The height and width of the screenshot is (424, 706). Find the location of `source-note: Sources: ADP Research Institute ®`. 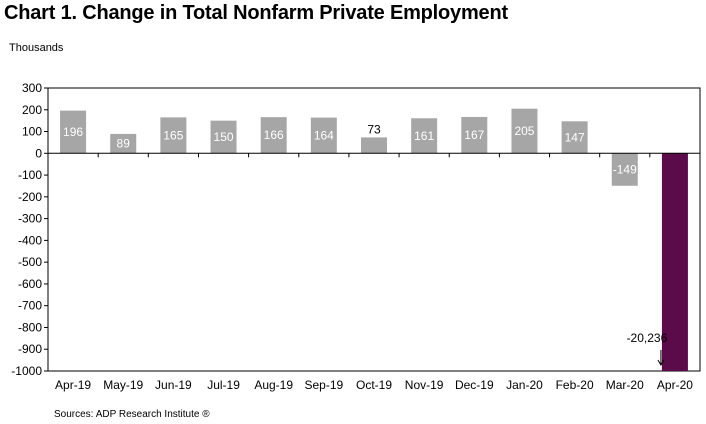

source-note: Sources: ADP Research Institute ® is located at coordinates (132, 414).